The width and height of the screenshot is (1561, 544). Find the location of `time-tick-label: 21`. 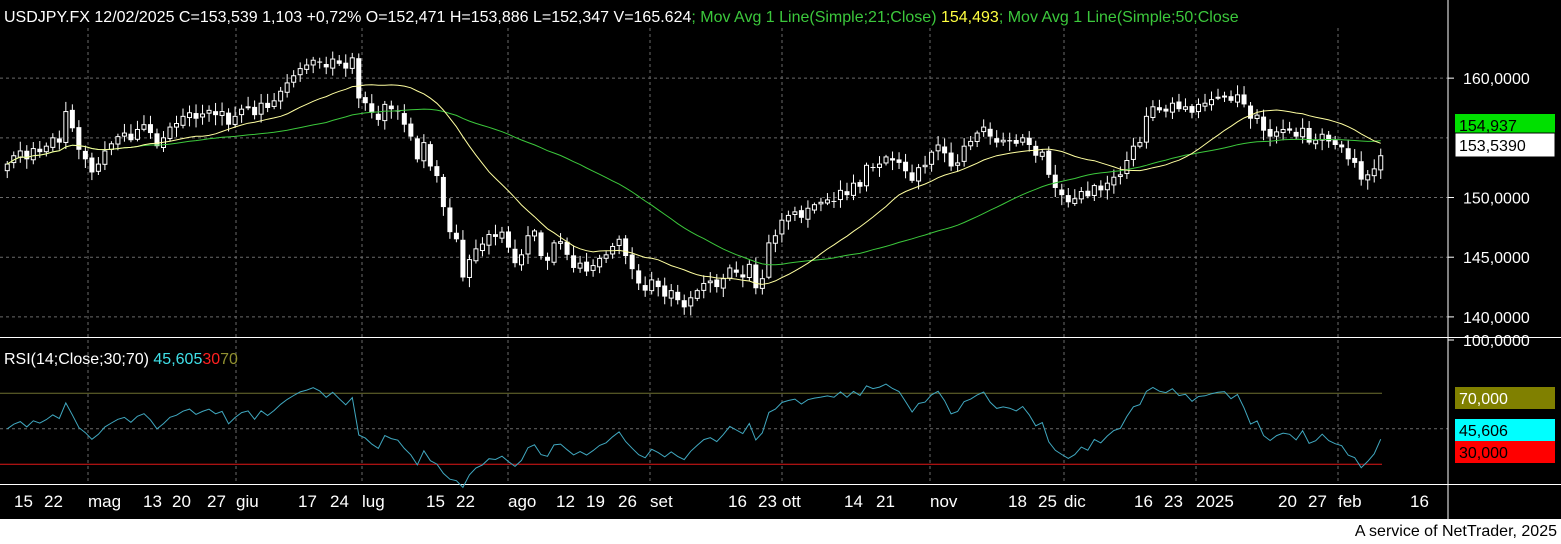

time-tick-label: 21 is located at coordinates (885, 501).